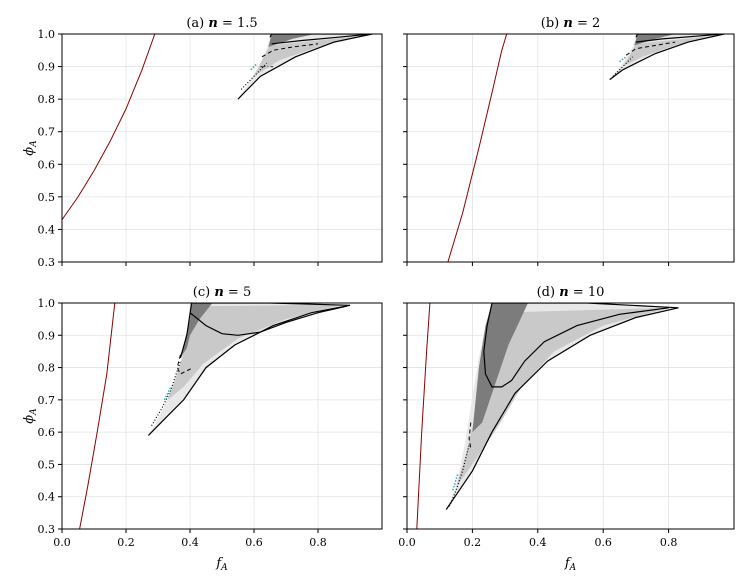 This screenshot has height=587, width=747. I want to click on panel-title: (b) n = 2, so click(571, 23).